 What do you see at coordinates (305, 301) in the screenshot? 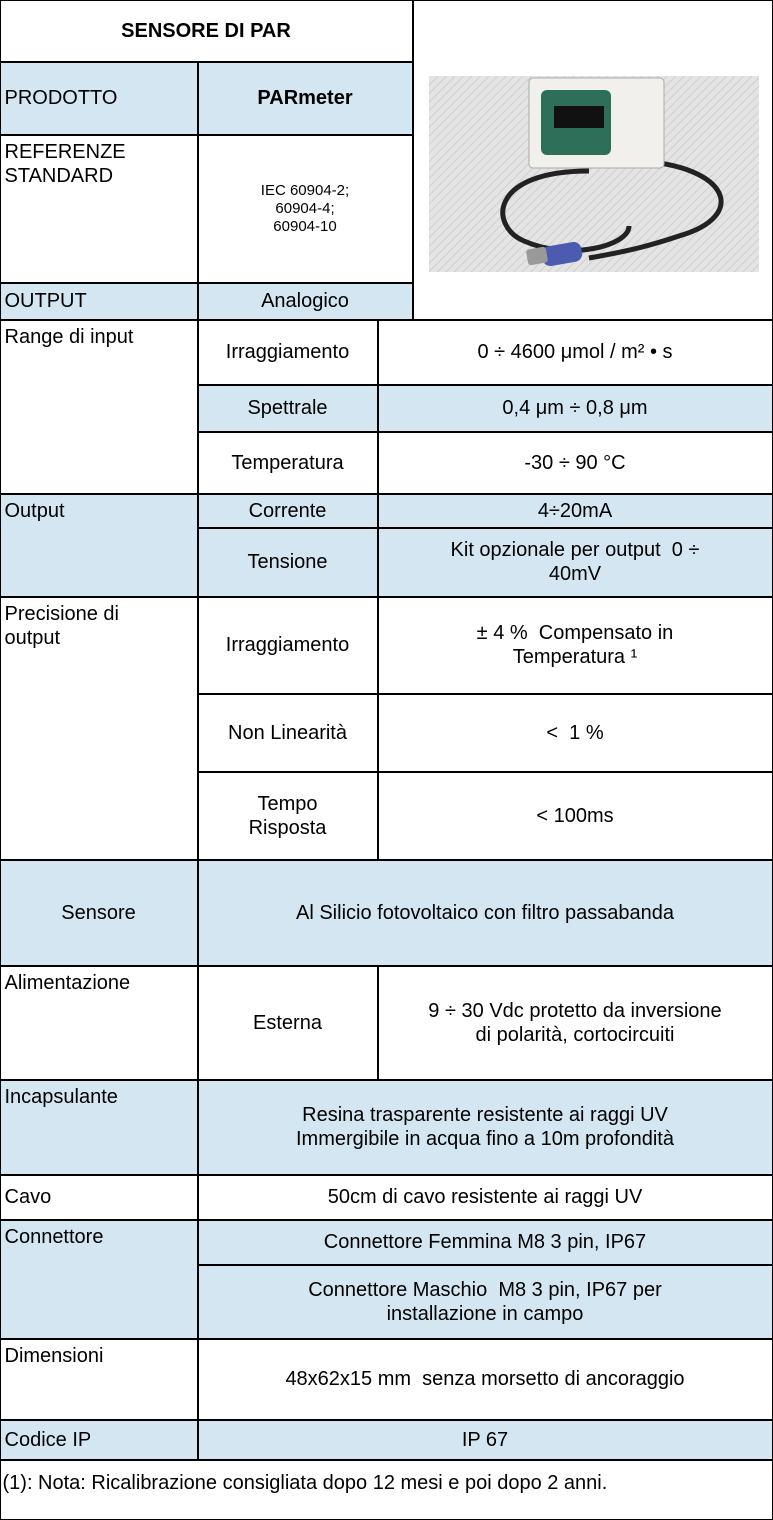
I see `table-cell: Analogico` at bounding box center [305, 301].